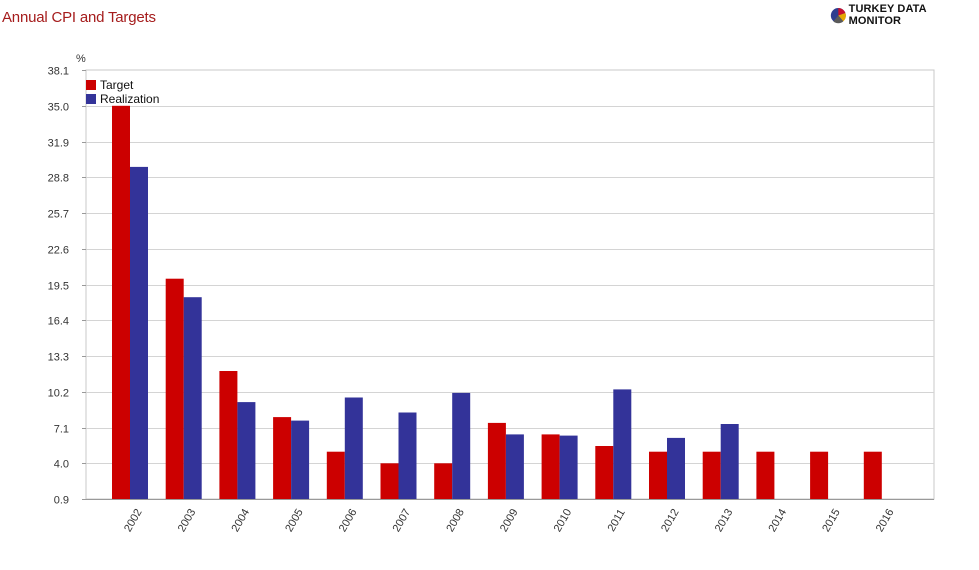  What do you see at coordinates (58, 179) in the screenshot?
I see `y-tick-label: 28.8` at bounding box center [58, 179].